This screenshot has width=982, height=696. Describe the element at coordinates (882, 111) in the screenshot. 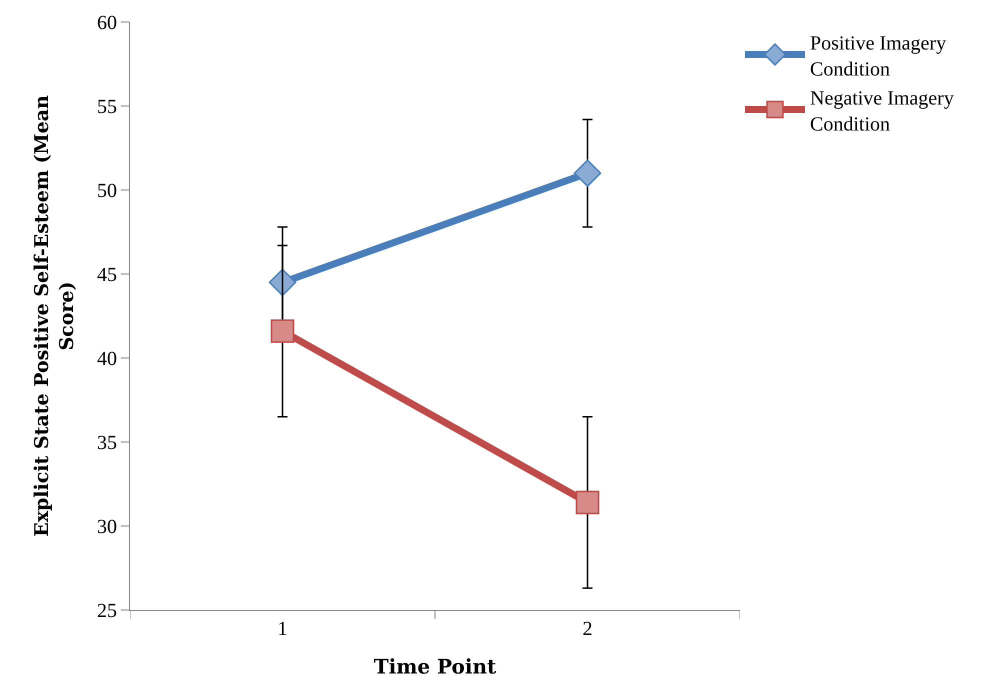

I see `legend-label: Negative Imagery Condition` at that location.